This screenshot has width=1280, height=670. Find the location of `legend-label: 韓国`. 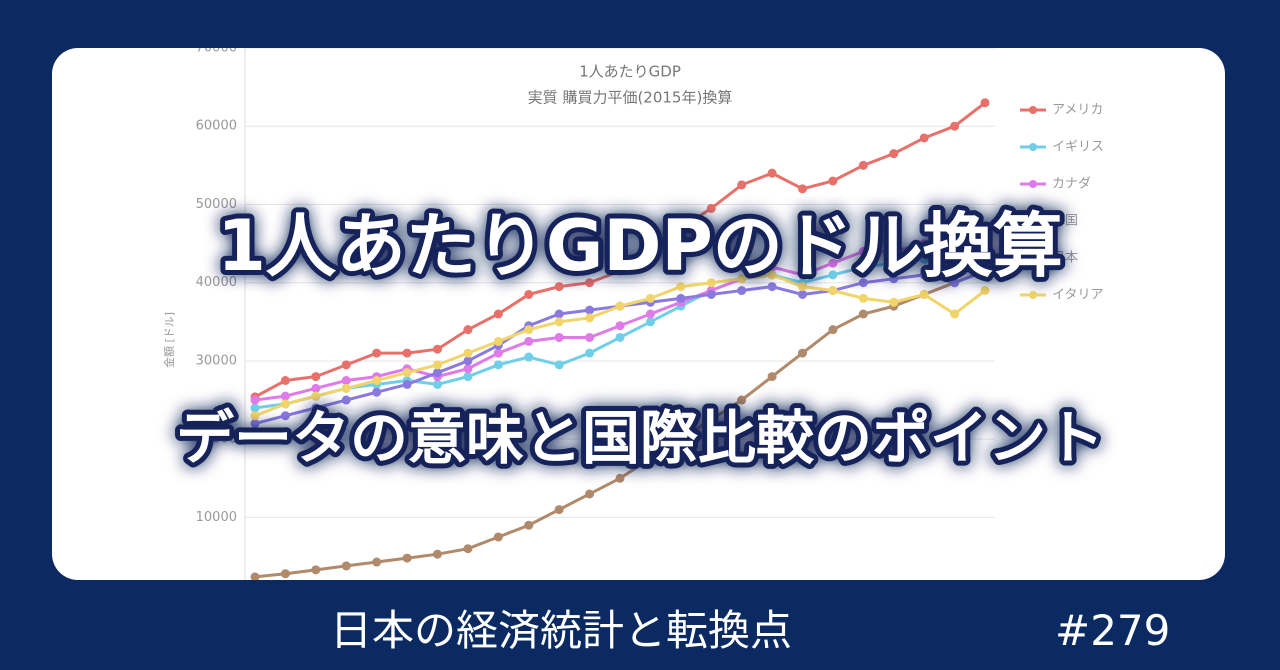

legend-label: 韓国 is located at coordinates (1065, 221).